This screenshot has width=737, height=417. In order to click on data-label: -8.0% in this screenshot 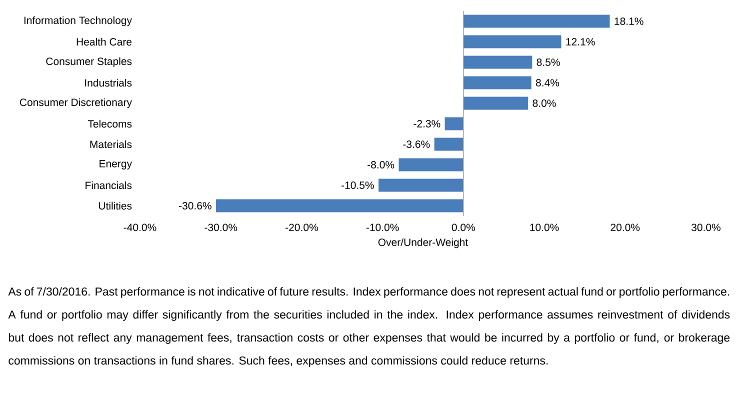, I will do `click(381, 164)`.